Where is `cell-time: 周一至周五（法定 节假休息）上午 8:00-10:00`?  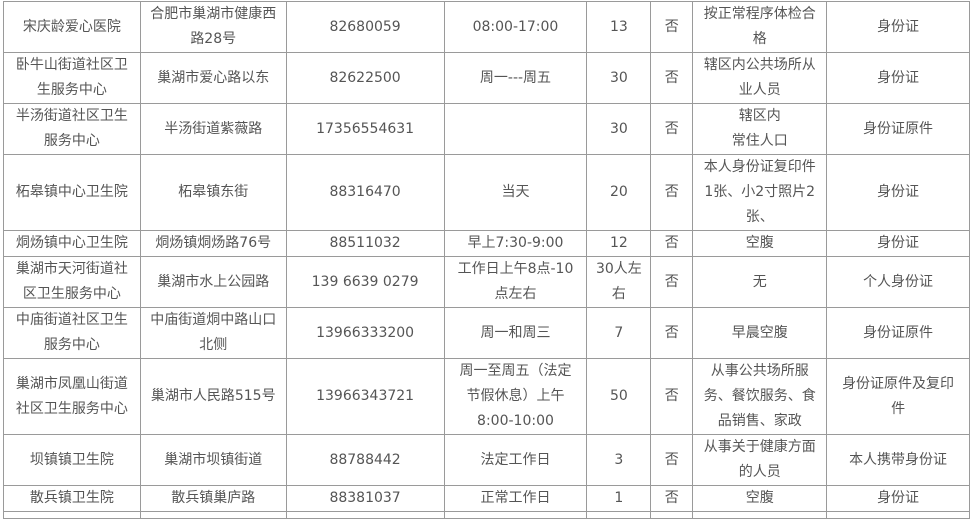 cell-time: 周一至周五（法定 节假休息）上午 8:00-10:00 is located at coordinates (515, 396).